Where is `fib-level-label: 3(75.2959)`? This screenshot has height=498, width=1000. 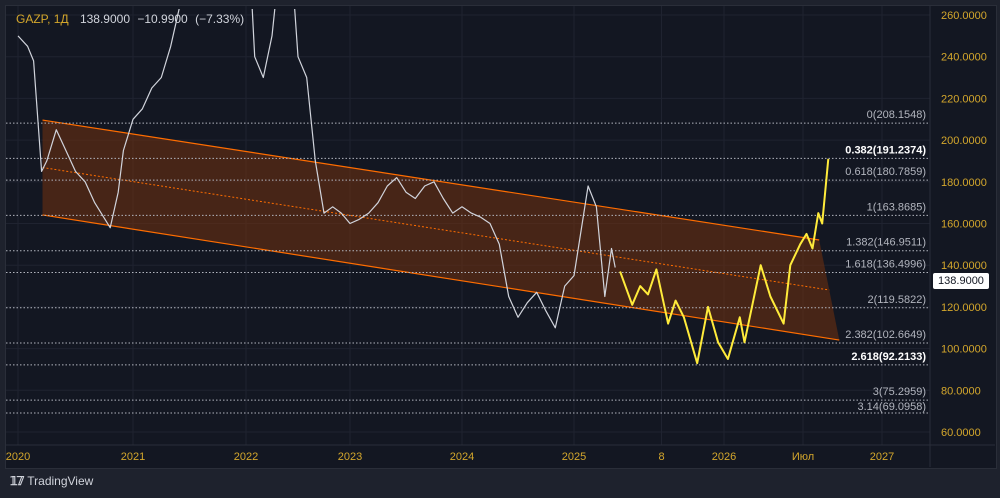
fib-level-label: 3(75.2959) is located at coordinates (899, 392).